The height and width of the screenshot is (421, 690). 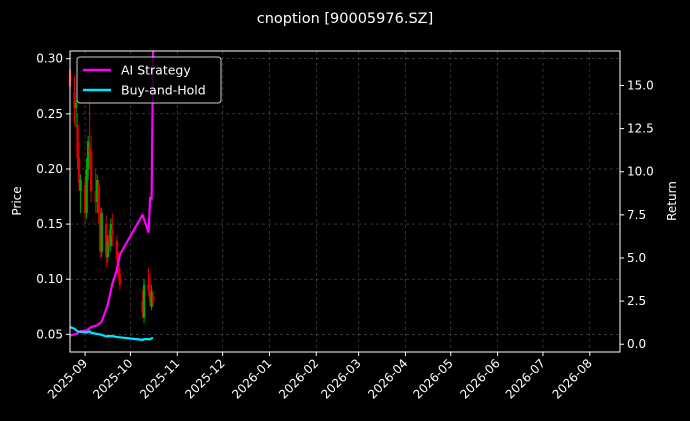 I want to click on left-axis-ticks: 0.05 0.10 0.15 0.20 0.25 0.30, so click(x=53, y=196).